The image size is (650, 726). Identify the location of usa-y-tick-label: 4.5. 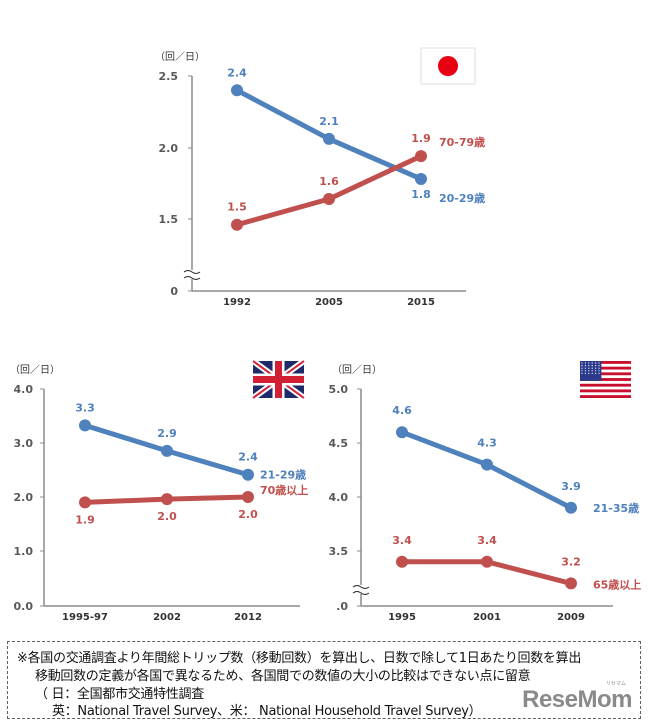
(339, 443).